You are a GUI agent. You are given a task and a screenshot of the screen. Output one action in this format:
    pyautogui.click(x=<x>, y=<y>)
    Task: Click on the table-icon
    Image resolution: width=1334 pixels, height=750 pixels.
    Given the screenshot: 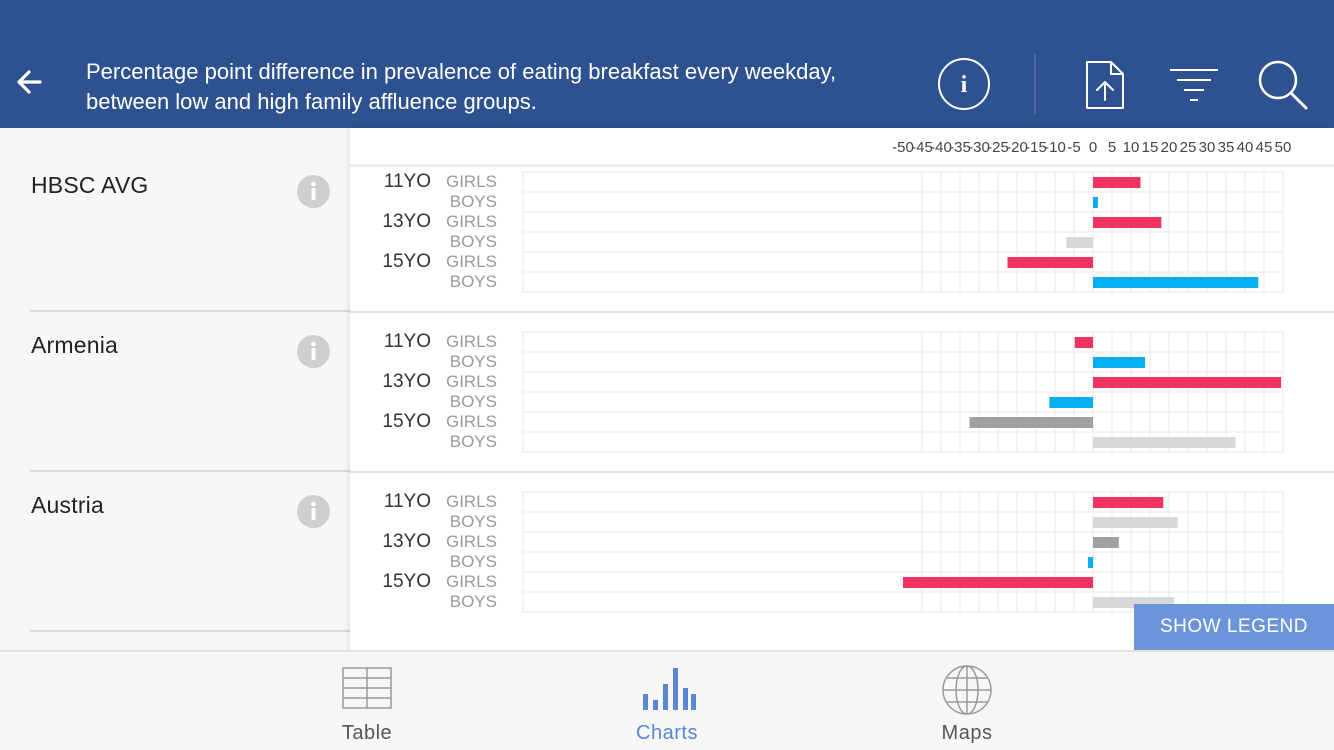 What is the action you would take?
    pyautogui.click(x=367, y=688)
    